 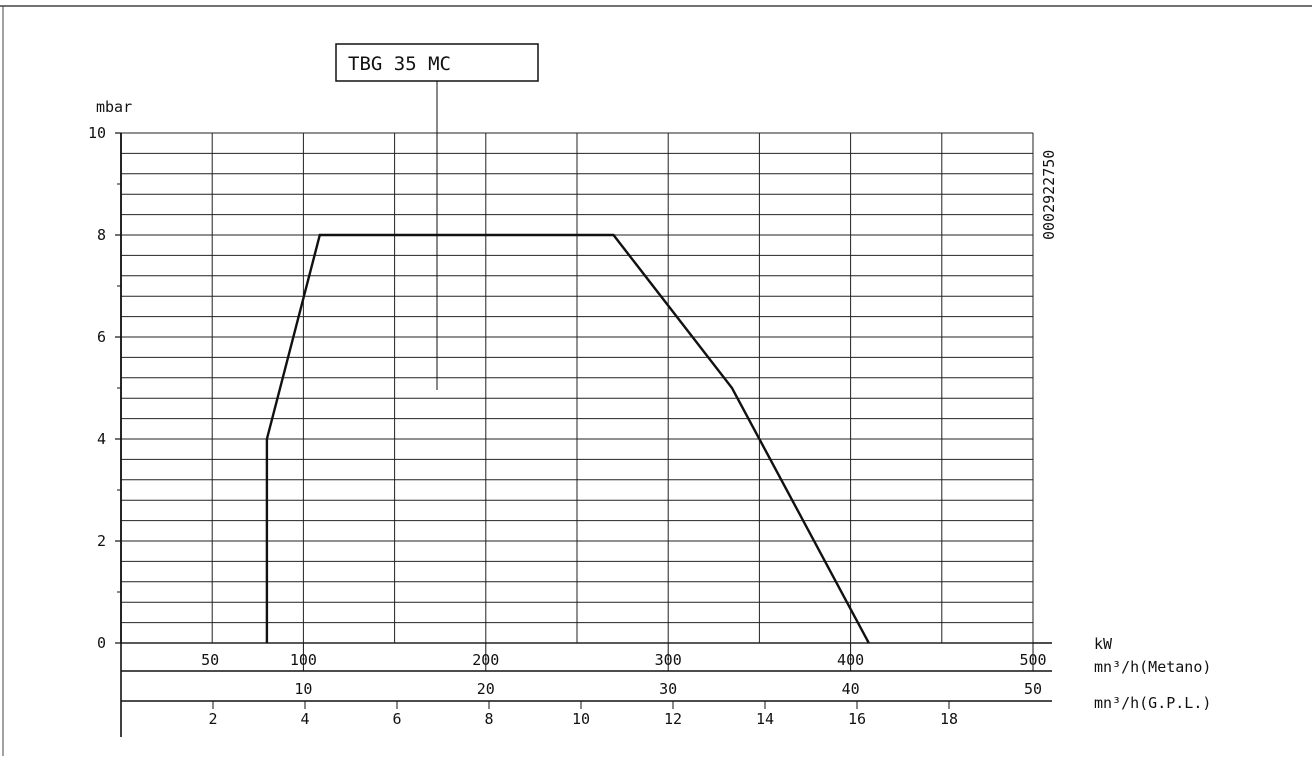 I want to click on y-tick-label: 4, so click(x=101, y=439).